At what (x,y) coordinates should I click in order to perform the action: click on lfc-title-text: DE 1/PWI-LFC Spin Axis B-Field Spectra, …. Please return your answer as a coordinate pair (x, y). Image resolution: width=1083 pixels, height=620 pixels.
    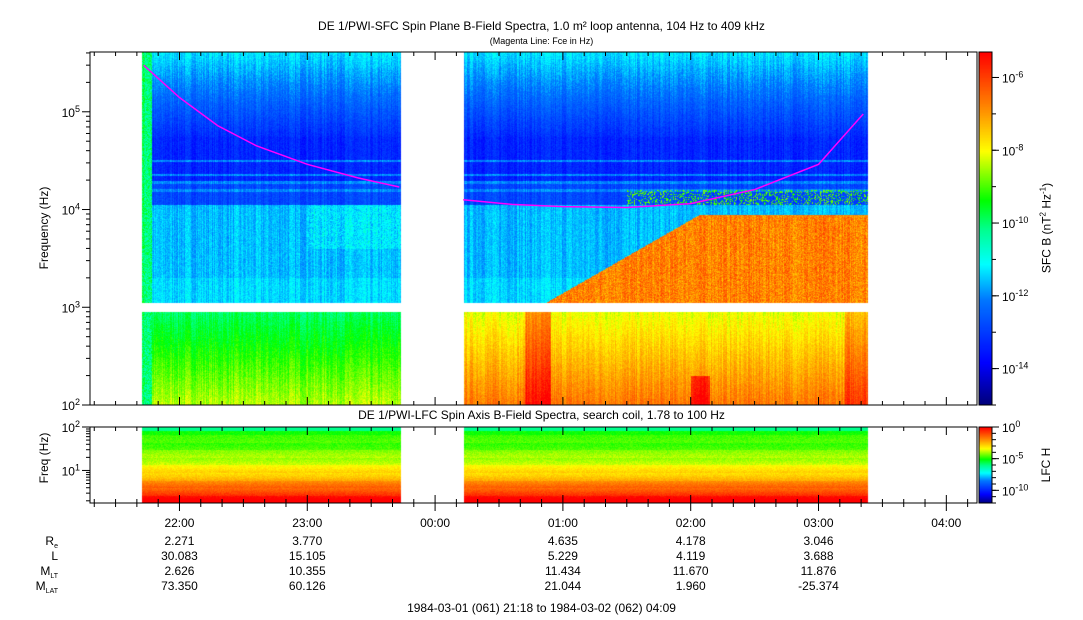
    Looking at the image, I should click on (541, 415).